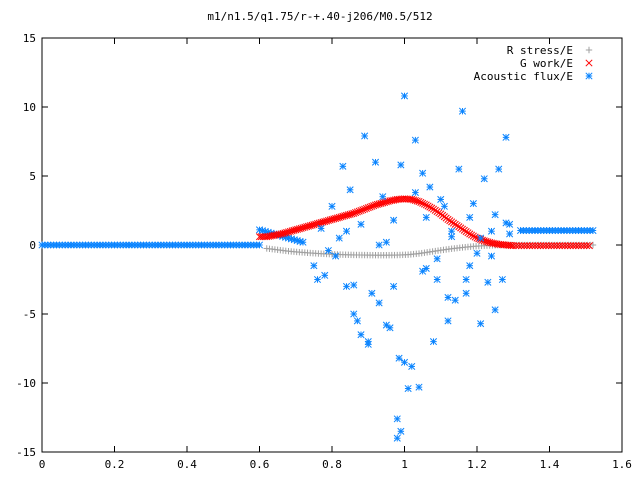 The width and height of the screenshot is (640, 480). I want to click on r-stress-point, so click(593, 245).